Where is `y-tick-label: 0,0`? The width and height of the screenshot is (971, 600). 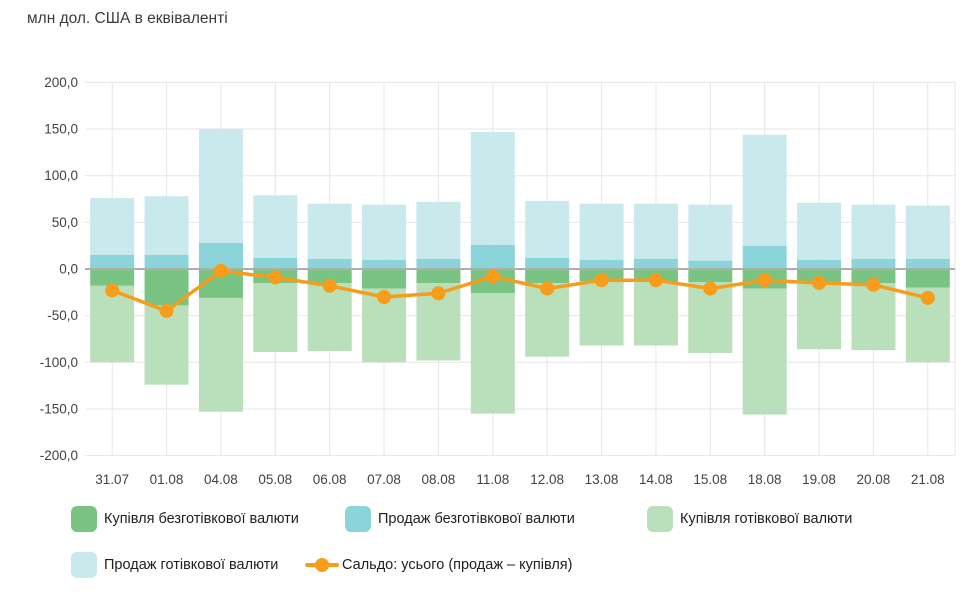 y-tick-label: 0,0 is located at coordinates (68, 269).